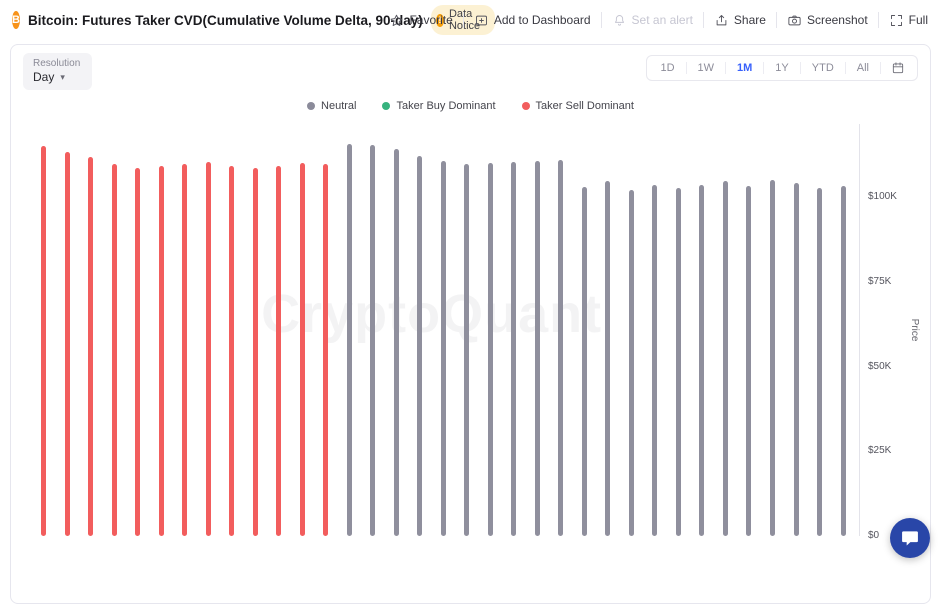 The width and height of the screenshot is (940, 604). I want to click on favorite-button: Favorite, so click(420, 20).